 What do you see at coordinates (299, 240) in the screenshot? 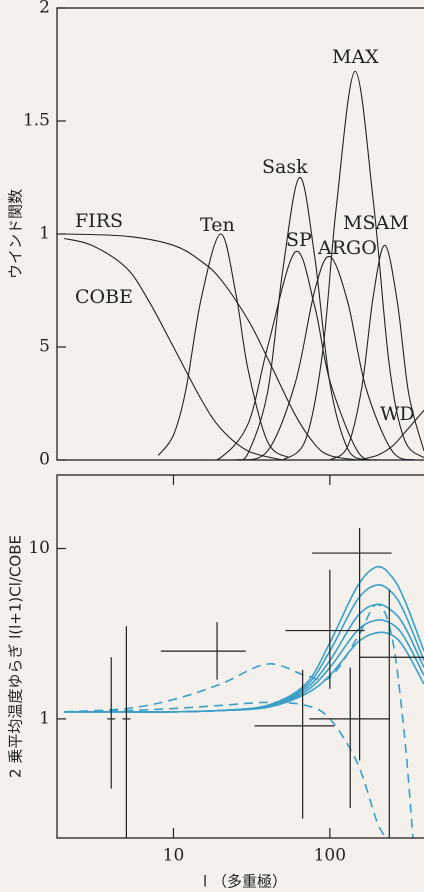
I see `curve-label: SP` at bounding box center [299, 240].